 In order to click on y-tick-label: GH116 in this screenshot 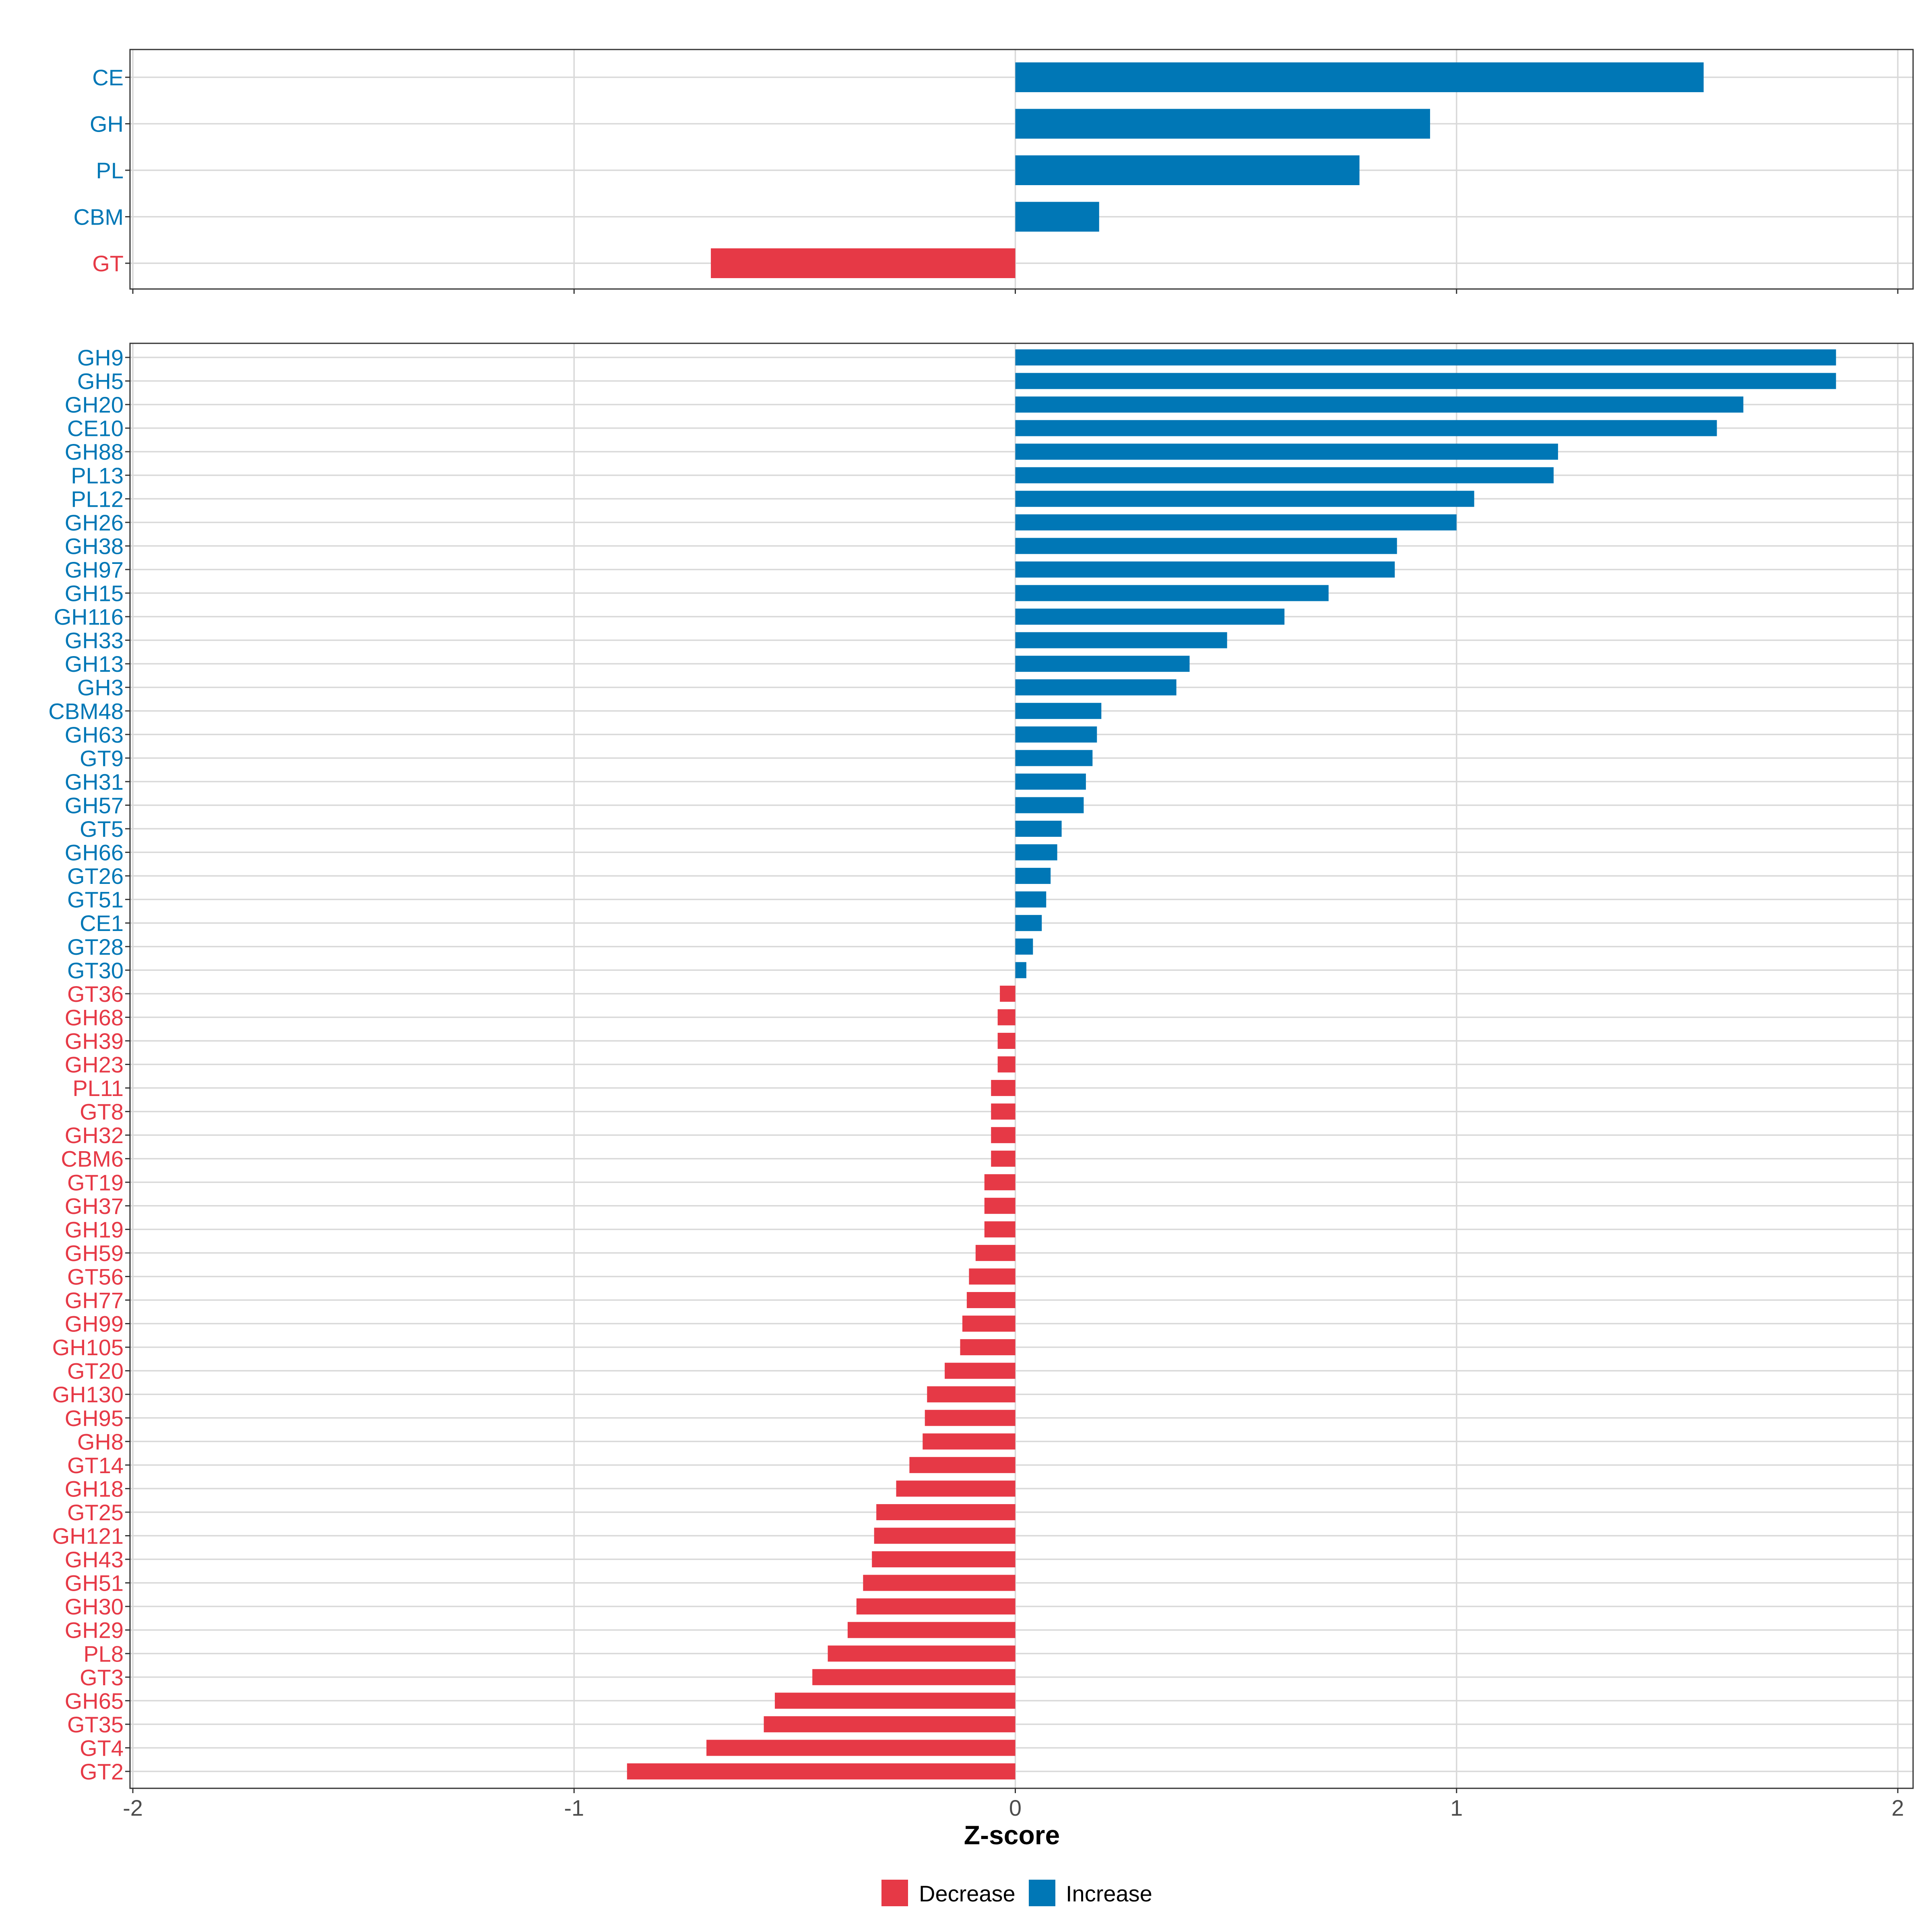, I will do `click(89, 617)`.